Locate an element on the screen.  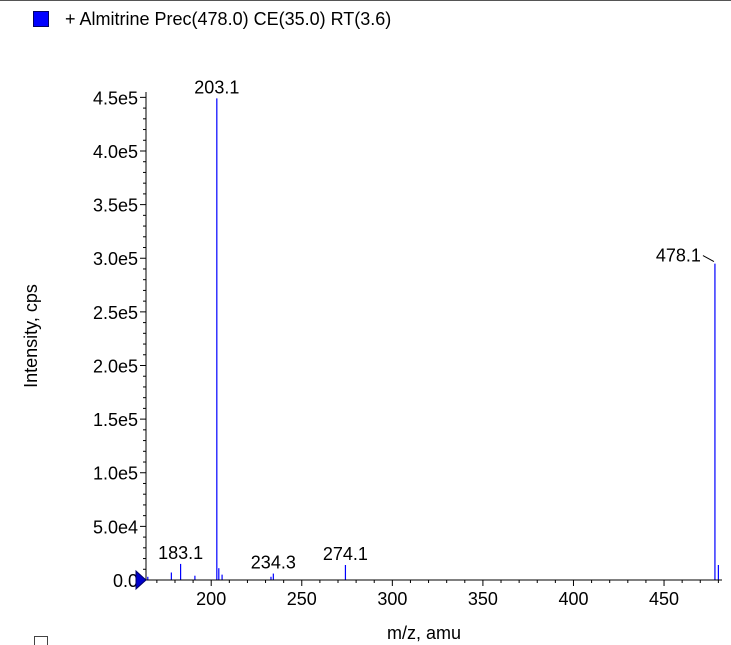
peak-label: 203.1 is located at coordinates (216, 87).